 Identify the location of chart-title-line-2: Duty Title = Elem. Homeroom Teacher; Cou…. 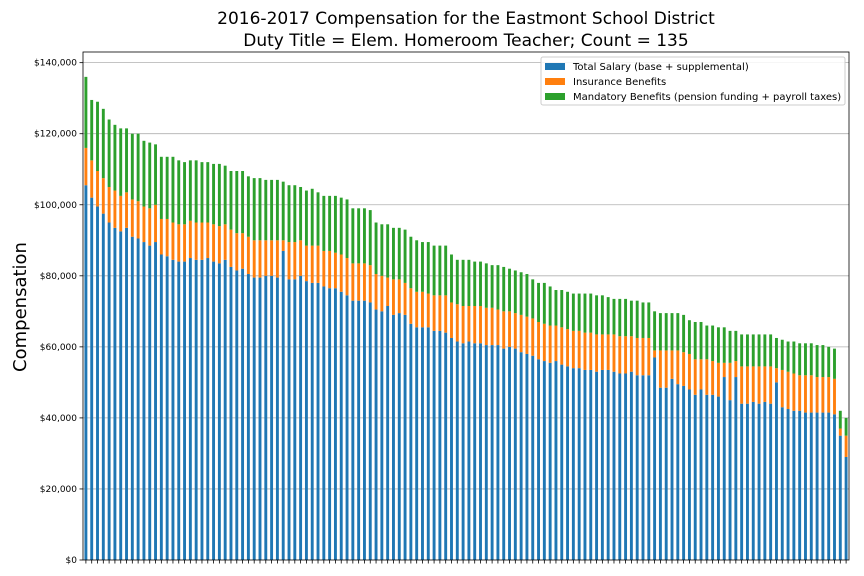
(465, 41).